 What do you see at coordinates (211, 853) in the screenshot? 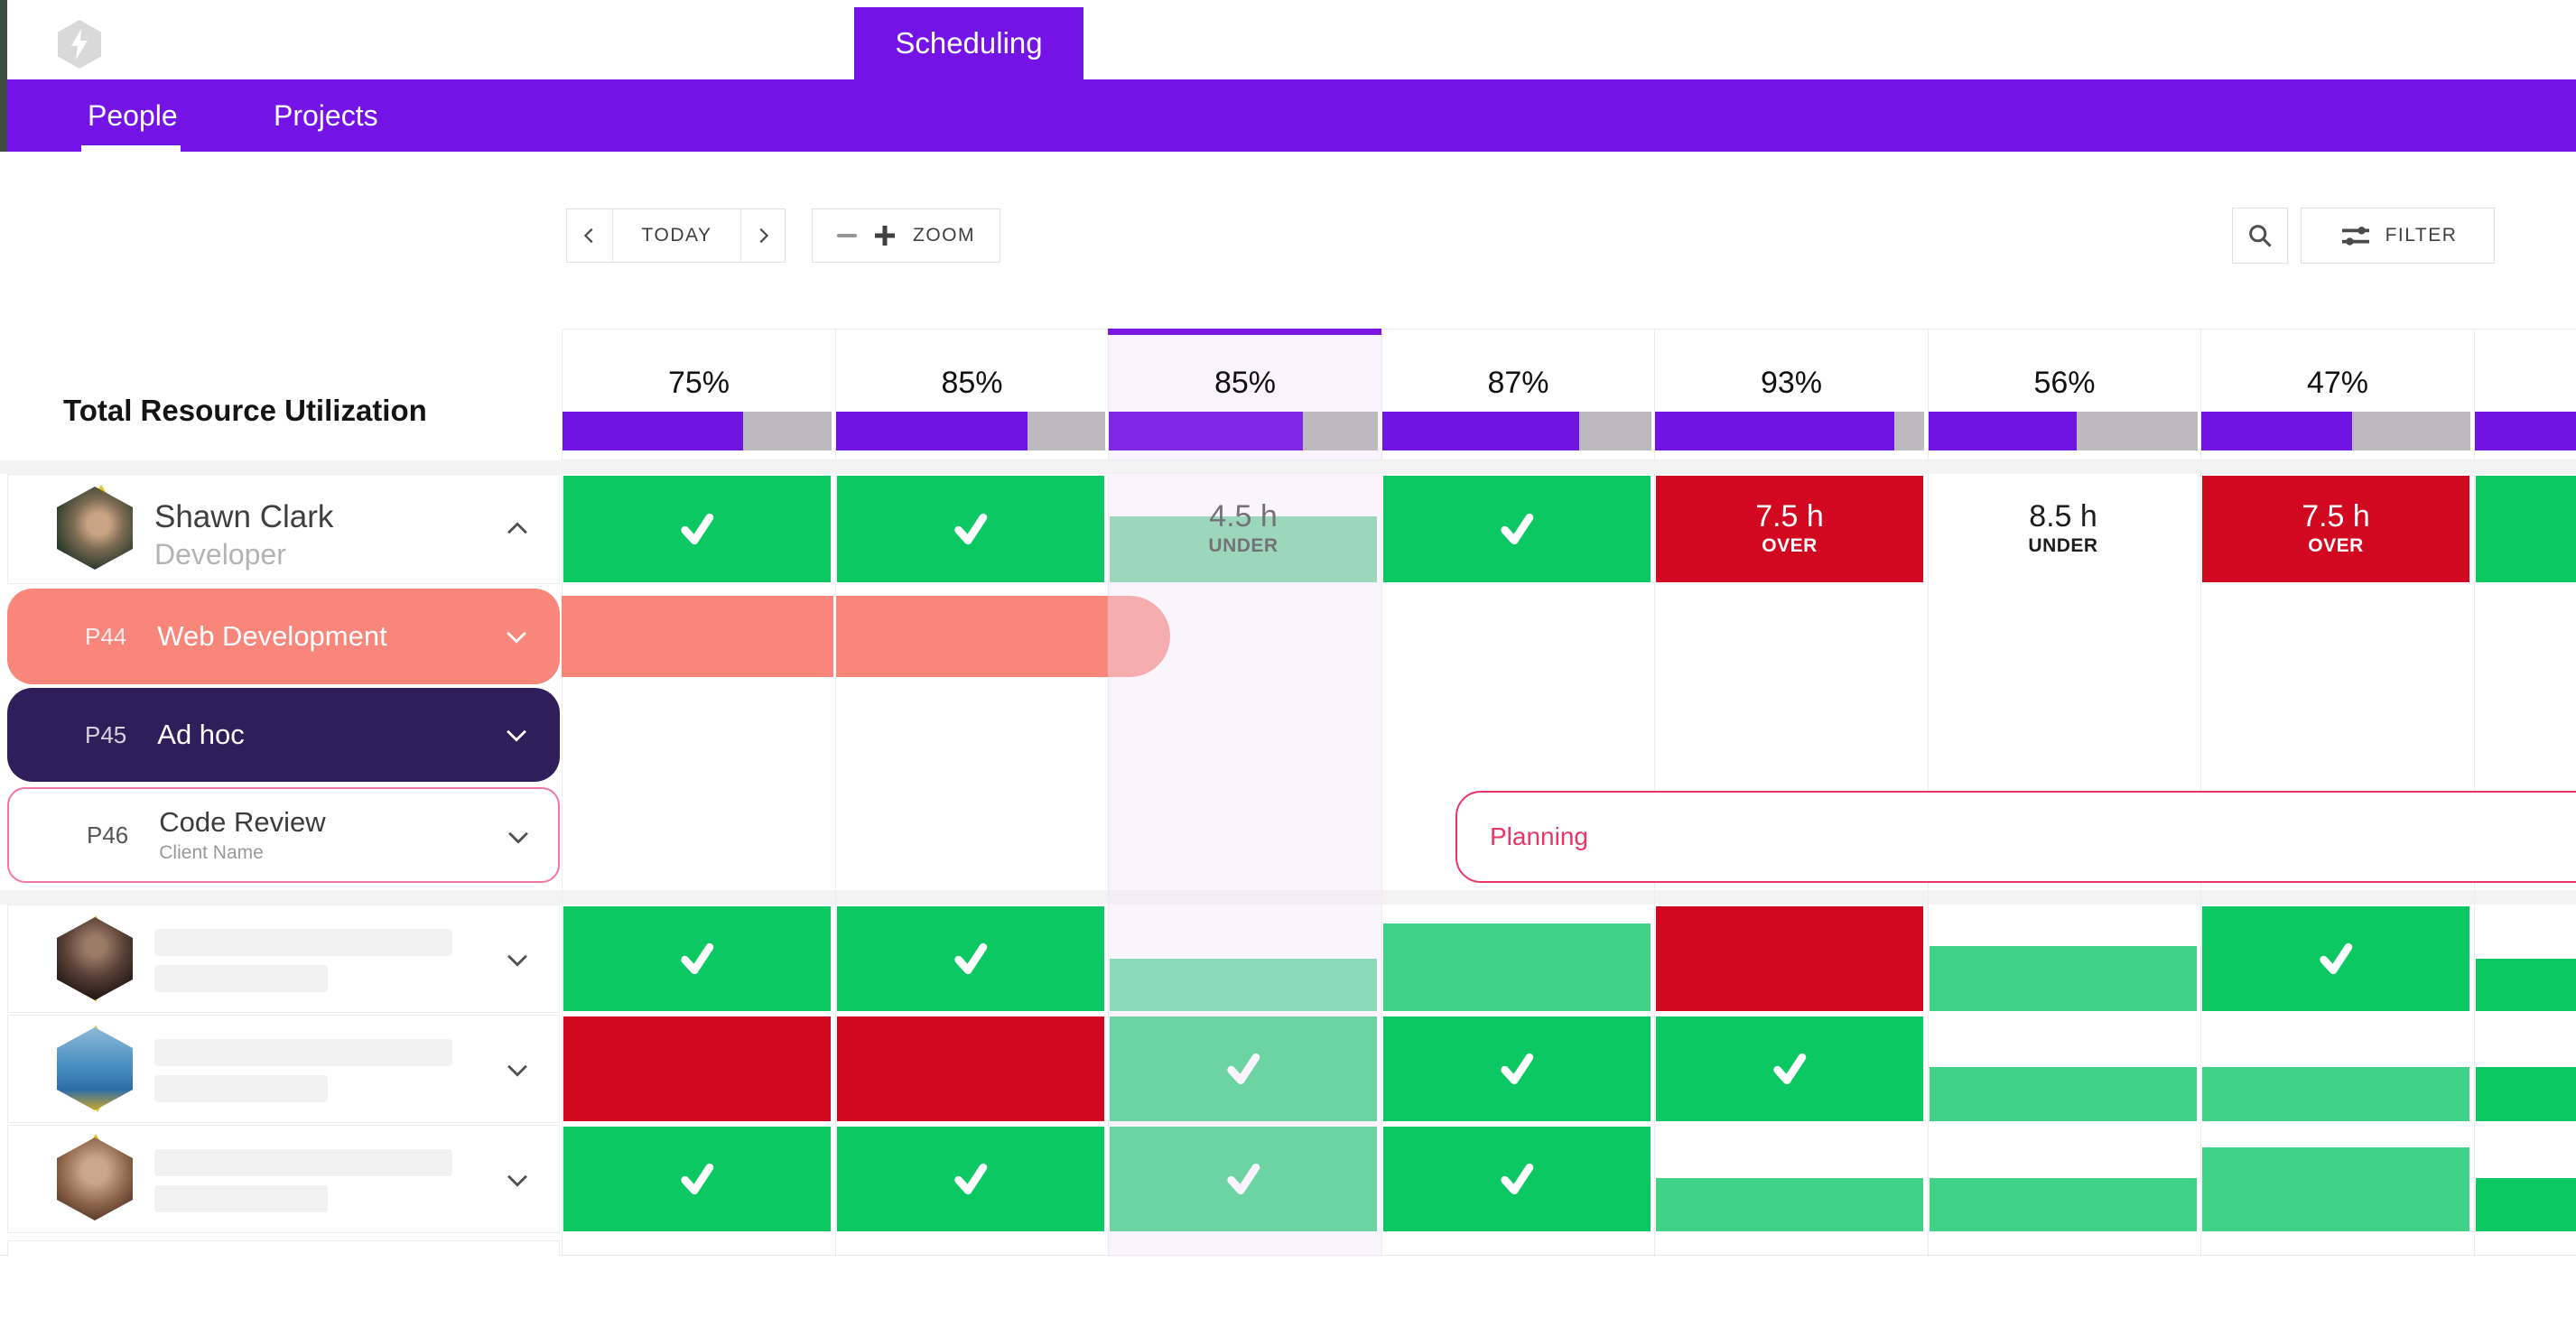
I see `project-client: Client Name` at bounding box center [211, 853].